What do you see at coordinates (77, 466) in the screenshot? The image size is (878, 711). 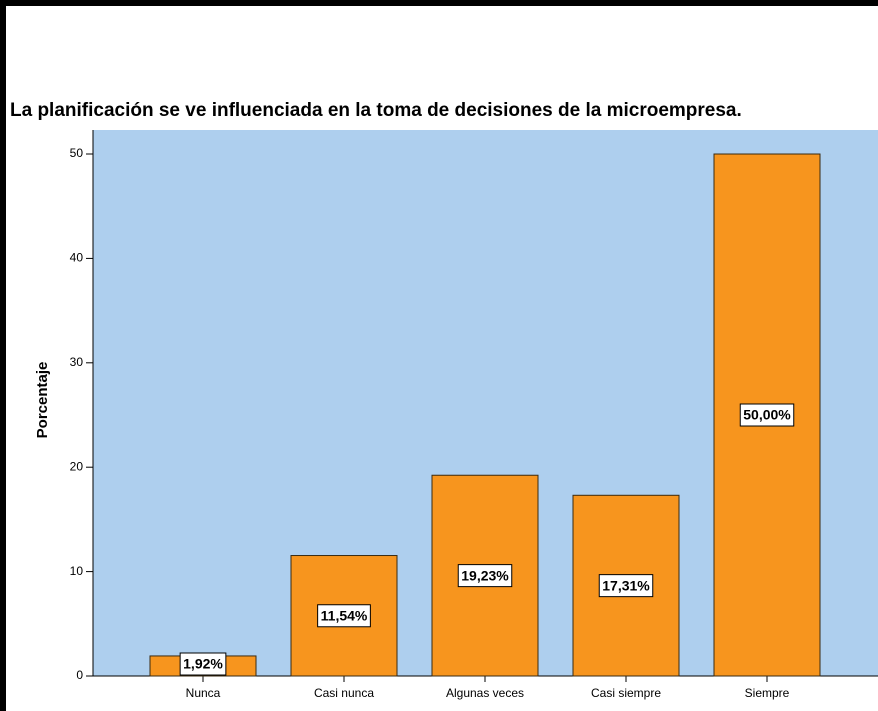 I see `y-tick-label: 20` at bounding box center [77, 466].